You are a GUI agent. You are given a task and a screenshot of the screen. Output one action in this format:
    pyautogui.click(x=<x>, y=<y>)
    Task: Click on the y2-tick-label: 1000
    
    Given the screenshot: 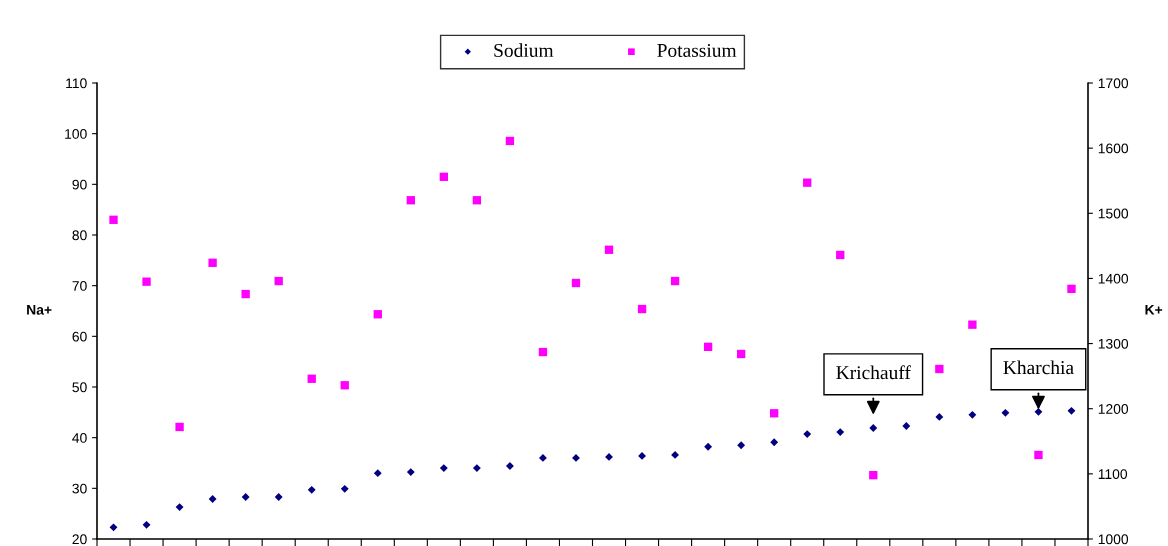 What is the action you would take?
    pyautogui.click(x=1113, y=539)
    